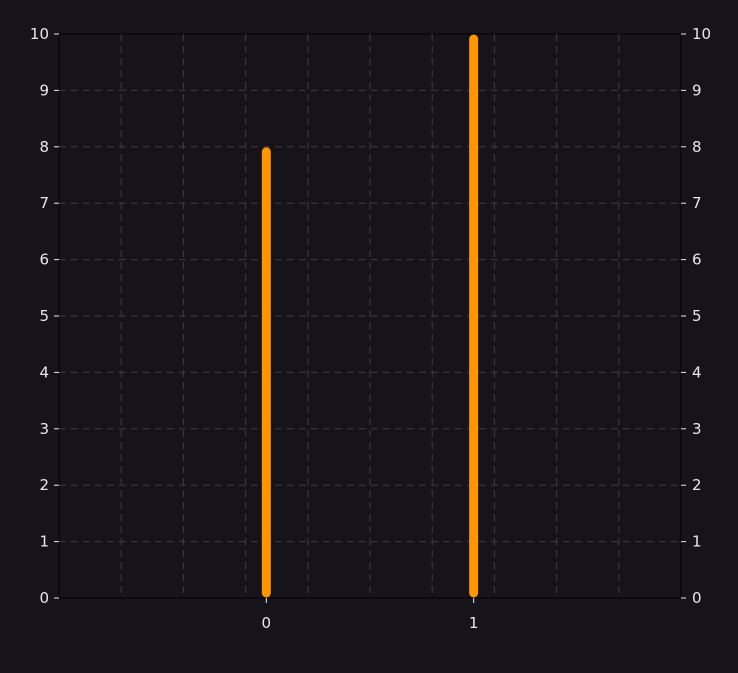  I want to click on y-tick-label-right: 0, so click(697, 598).